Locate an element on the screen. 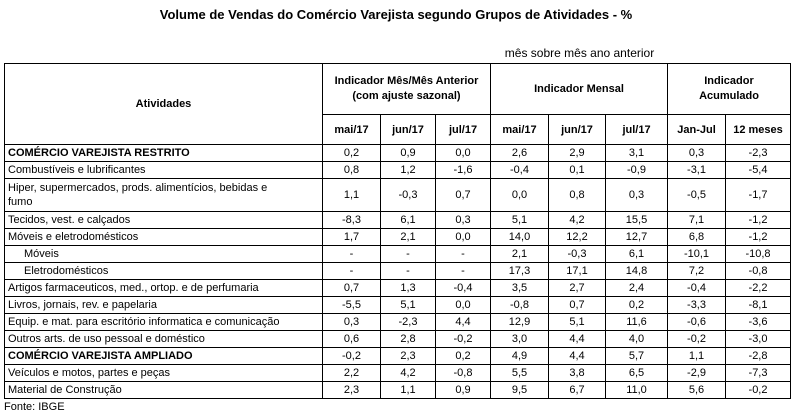 The height and width of the screenshot is (410, 792). activity-label: Material de Construção is located at coordinates (163, 390).